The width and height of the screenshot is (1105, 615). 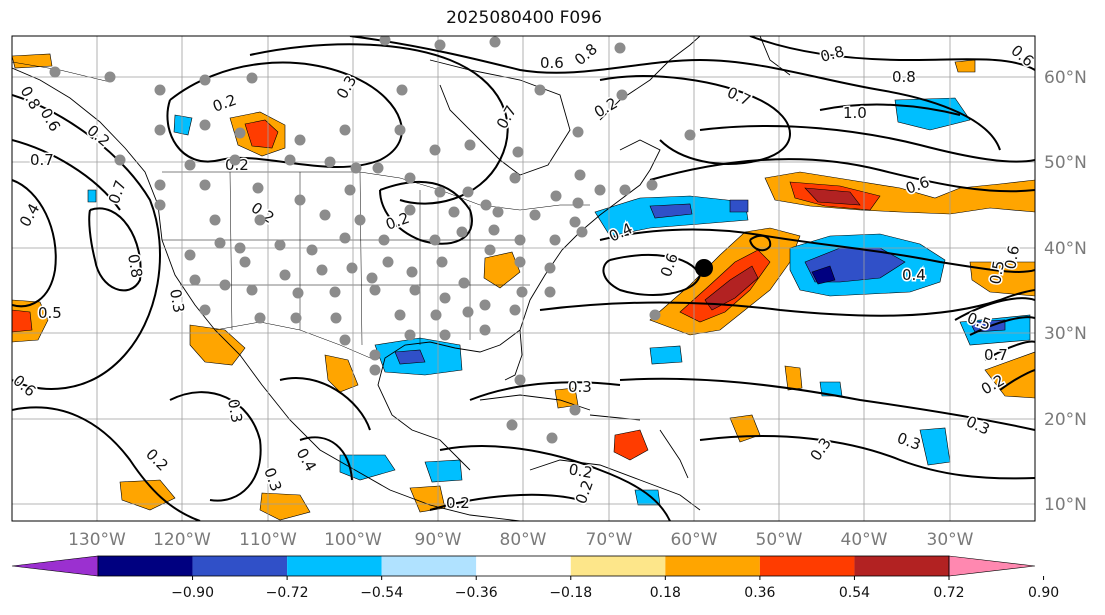 What do you see at coordinates (55, 566) in the screenshot?
I see `colorbar-extend-low` at bounding box center [55, 566].